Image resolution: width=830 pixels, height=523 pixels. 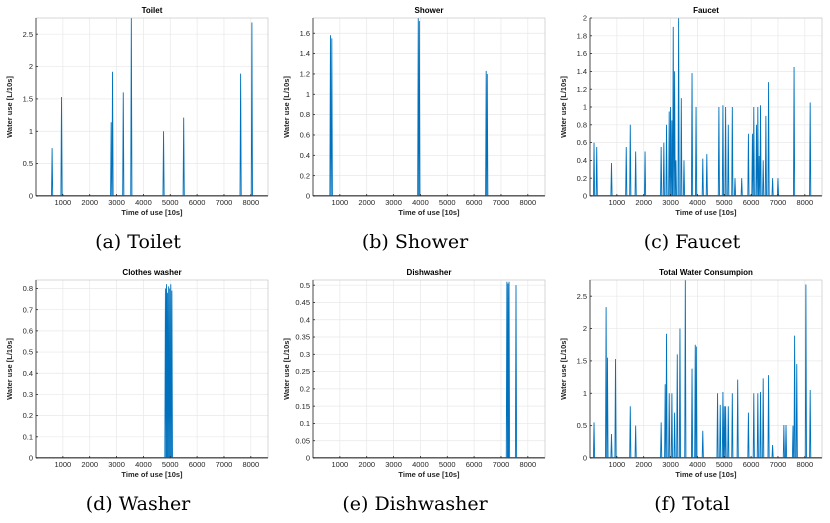 I want to click on x-tick-label: 3000, so click(x=670, y=202).